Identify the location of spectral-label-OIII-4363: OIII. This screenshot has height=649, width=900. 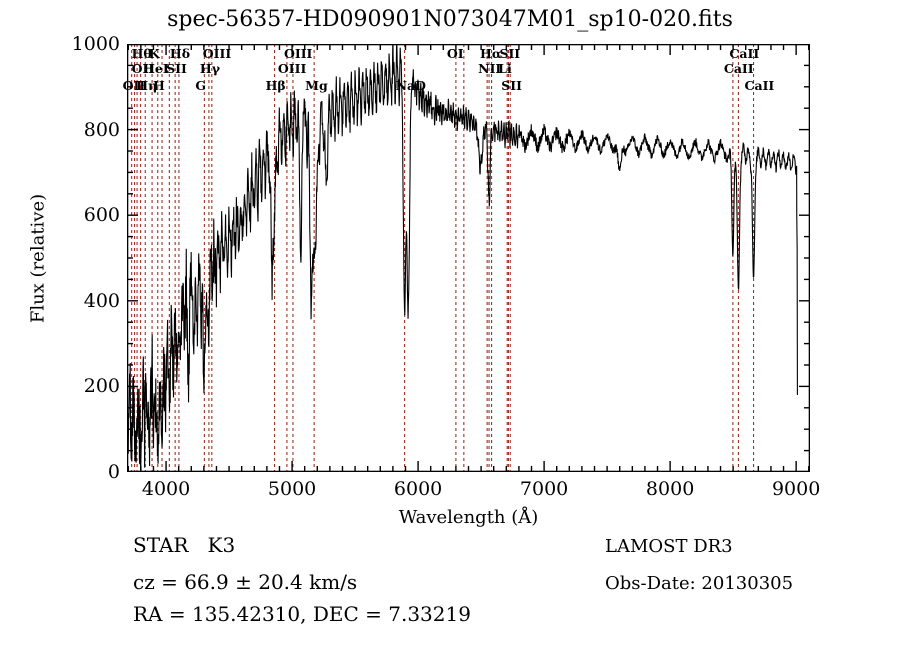
(217, 53).